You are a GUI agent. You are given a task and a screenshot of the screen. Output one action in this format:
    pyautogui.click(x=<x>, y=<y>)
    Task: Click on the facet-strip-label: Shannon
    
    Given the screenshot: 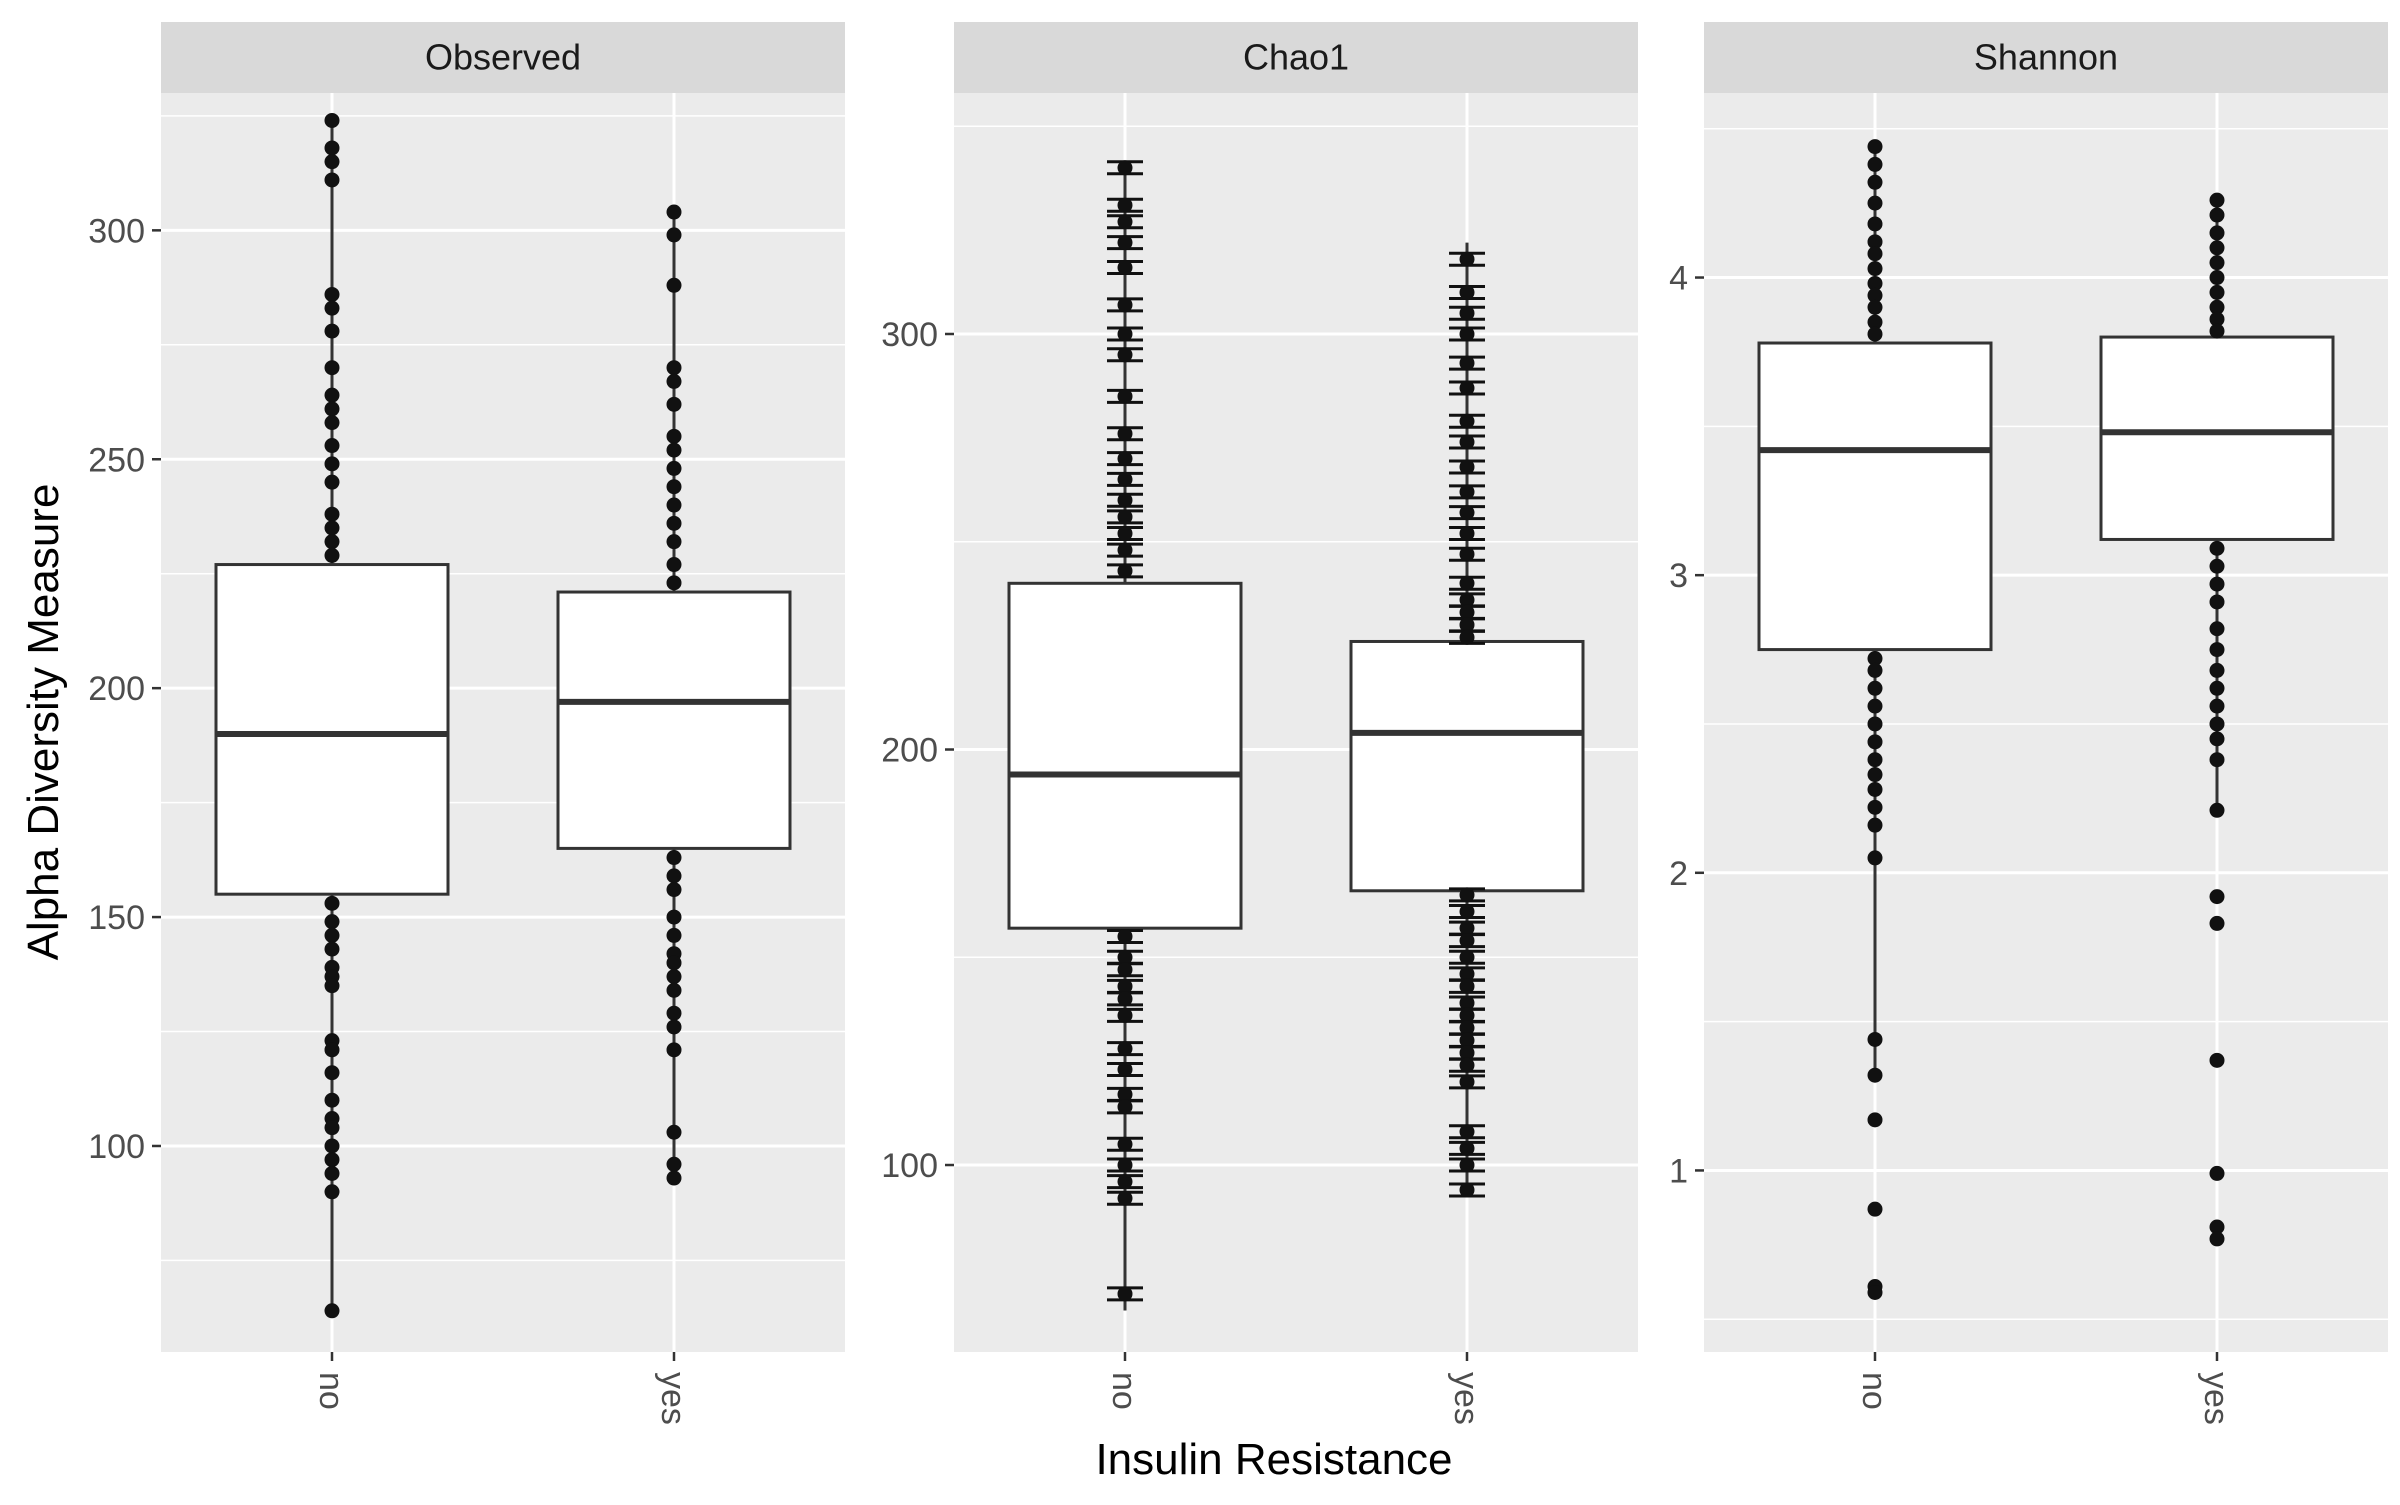 What is the action you would take?
    pyautogui.click(x=2046, y=57)
    